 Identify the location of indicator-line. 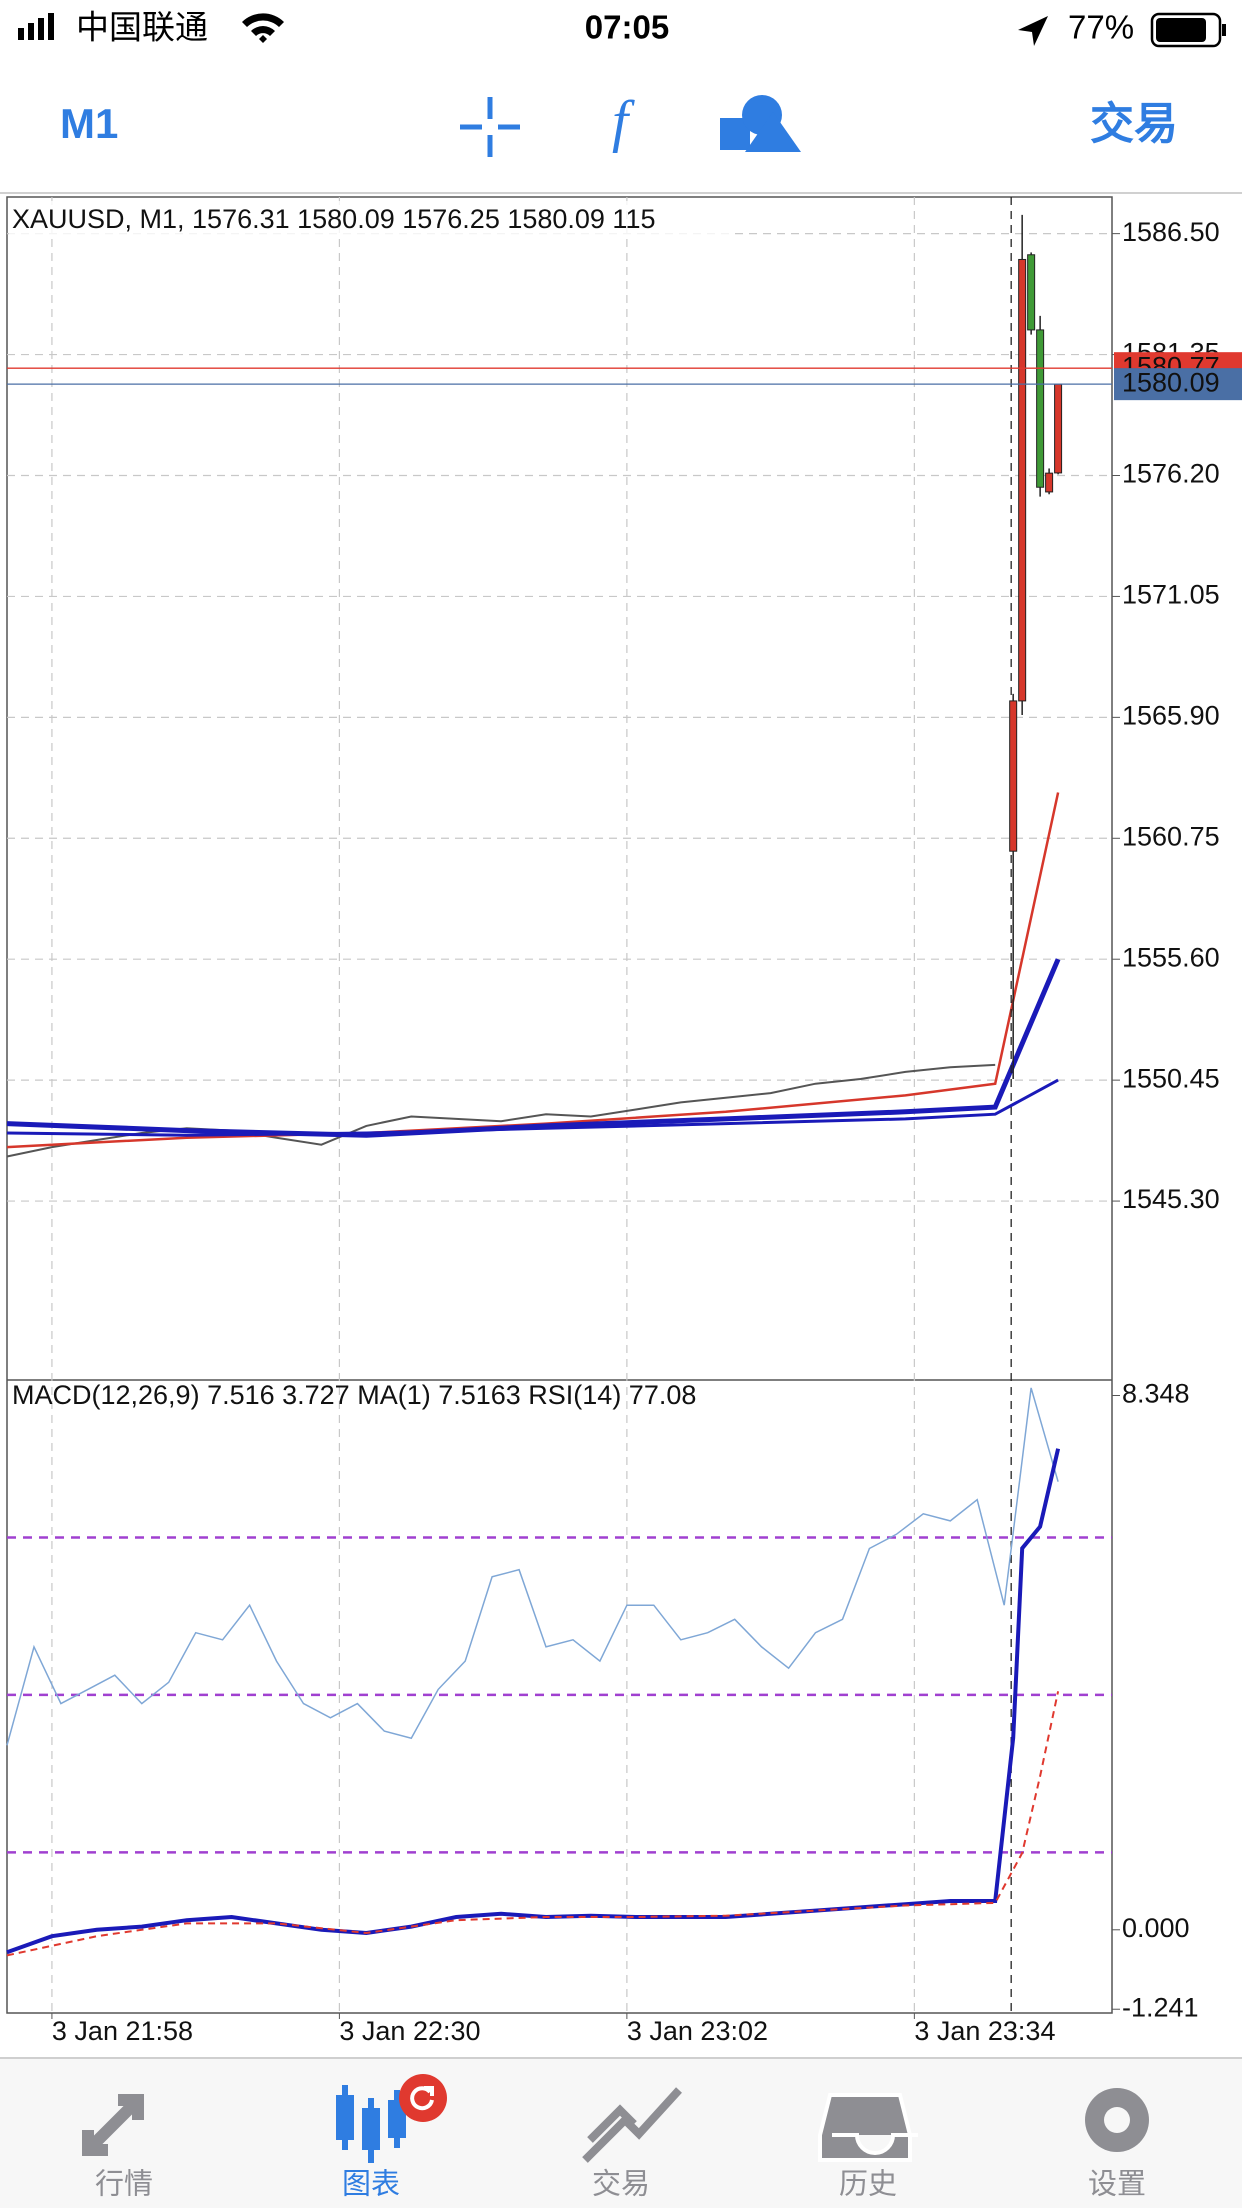
(532, 1566).